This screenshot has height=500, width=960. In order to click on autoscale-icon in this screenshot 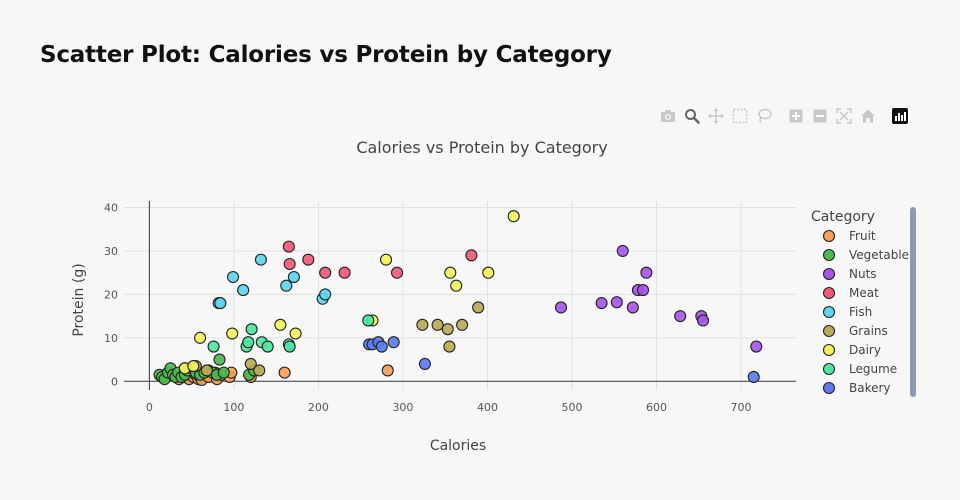, I will do `click(844, 116)`.